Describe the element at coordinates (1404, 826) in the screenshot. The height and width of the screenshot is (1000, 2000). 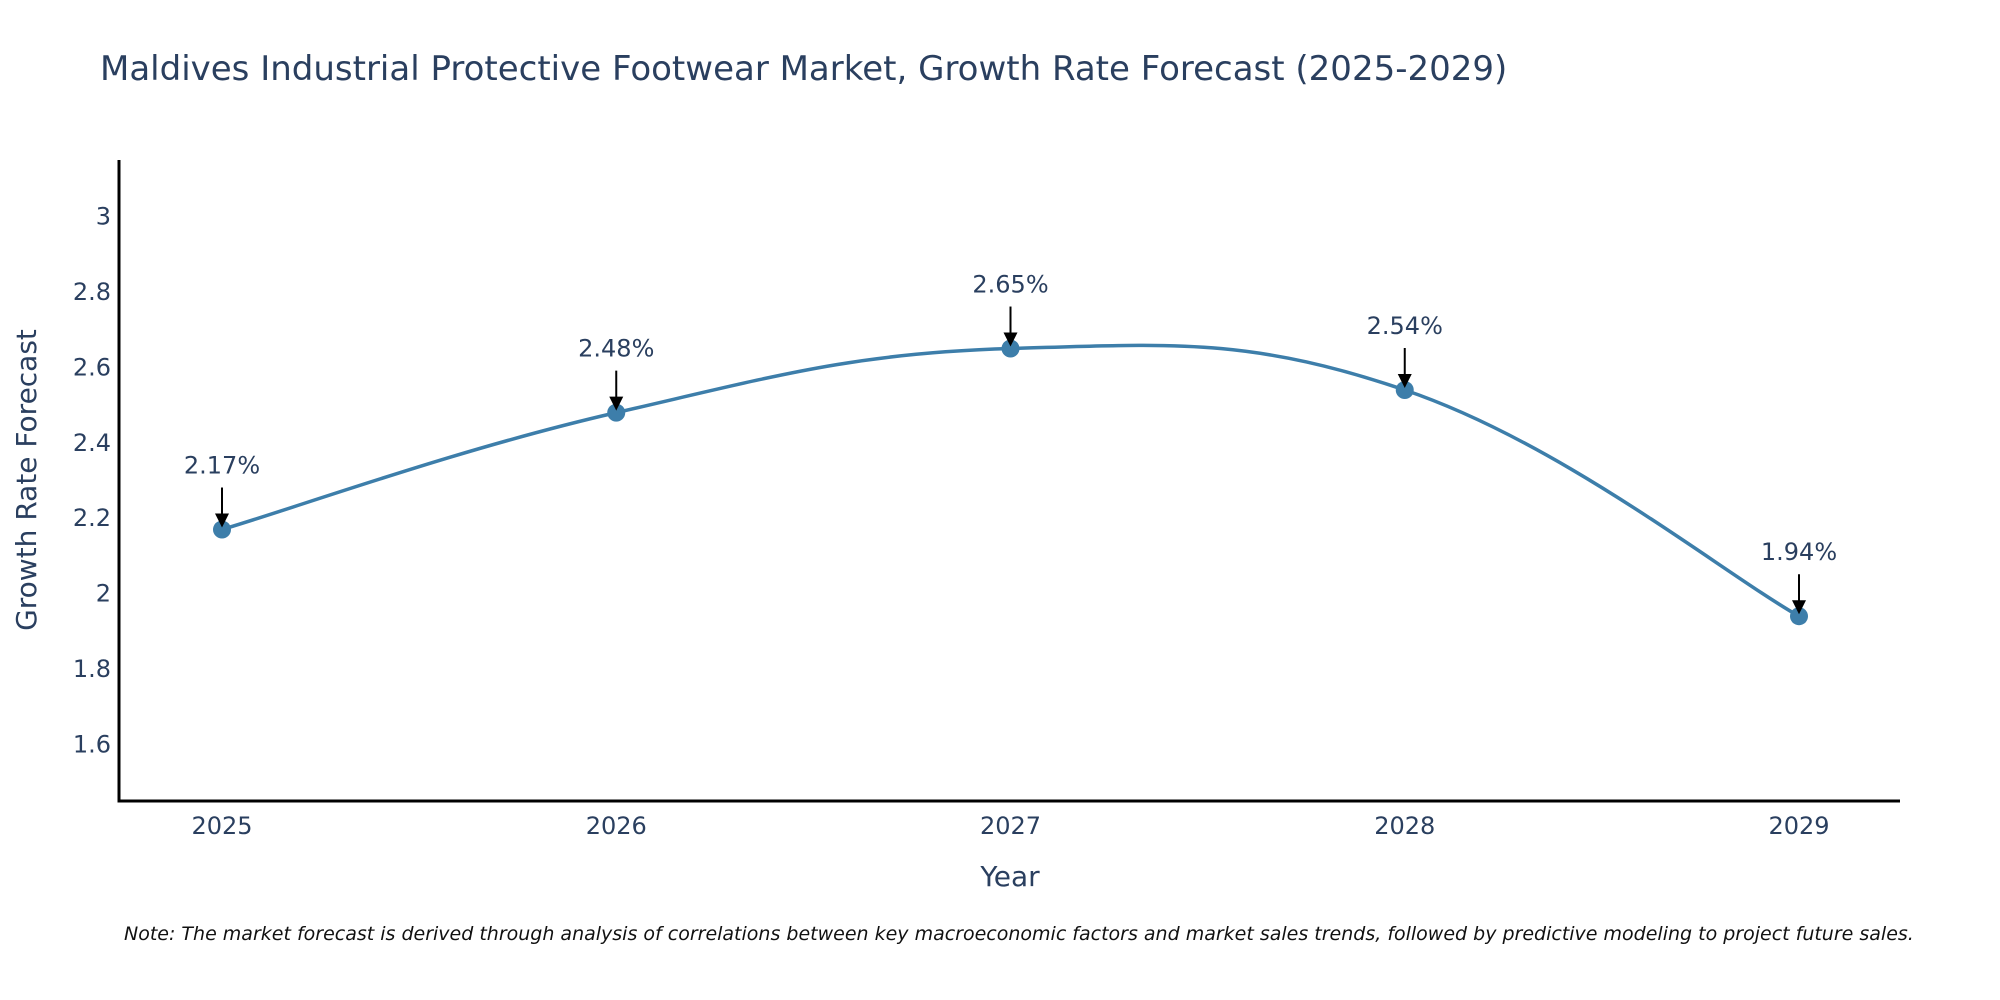
I see `x-tick-label: 2028` at that location.